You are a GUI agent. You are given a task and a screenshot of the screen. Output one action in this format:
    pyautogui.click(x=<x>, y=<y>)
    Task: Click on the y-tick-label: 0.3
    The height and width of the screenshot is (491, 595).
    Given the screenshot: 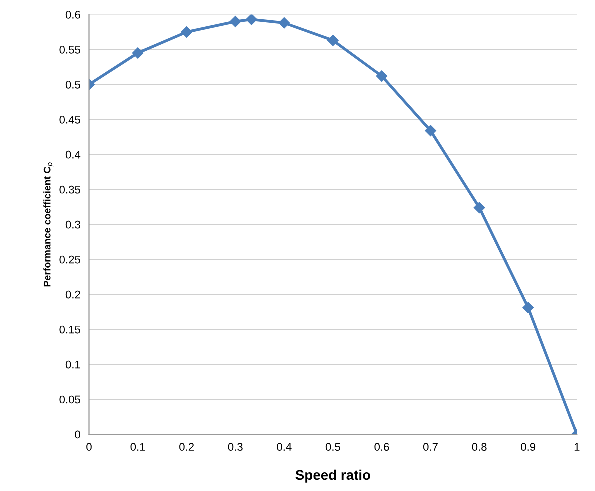 What is the action you would take?
    pyautogui.click(x=73, y=224)
    